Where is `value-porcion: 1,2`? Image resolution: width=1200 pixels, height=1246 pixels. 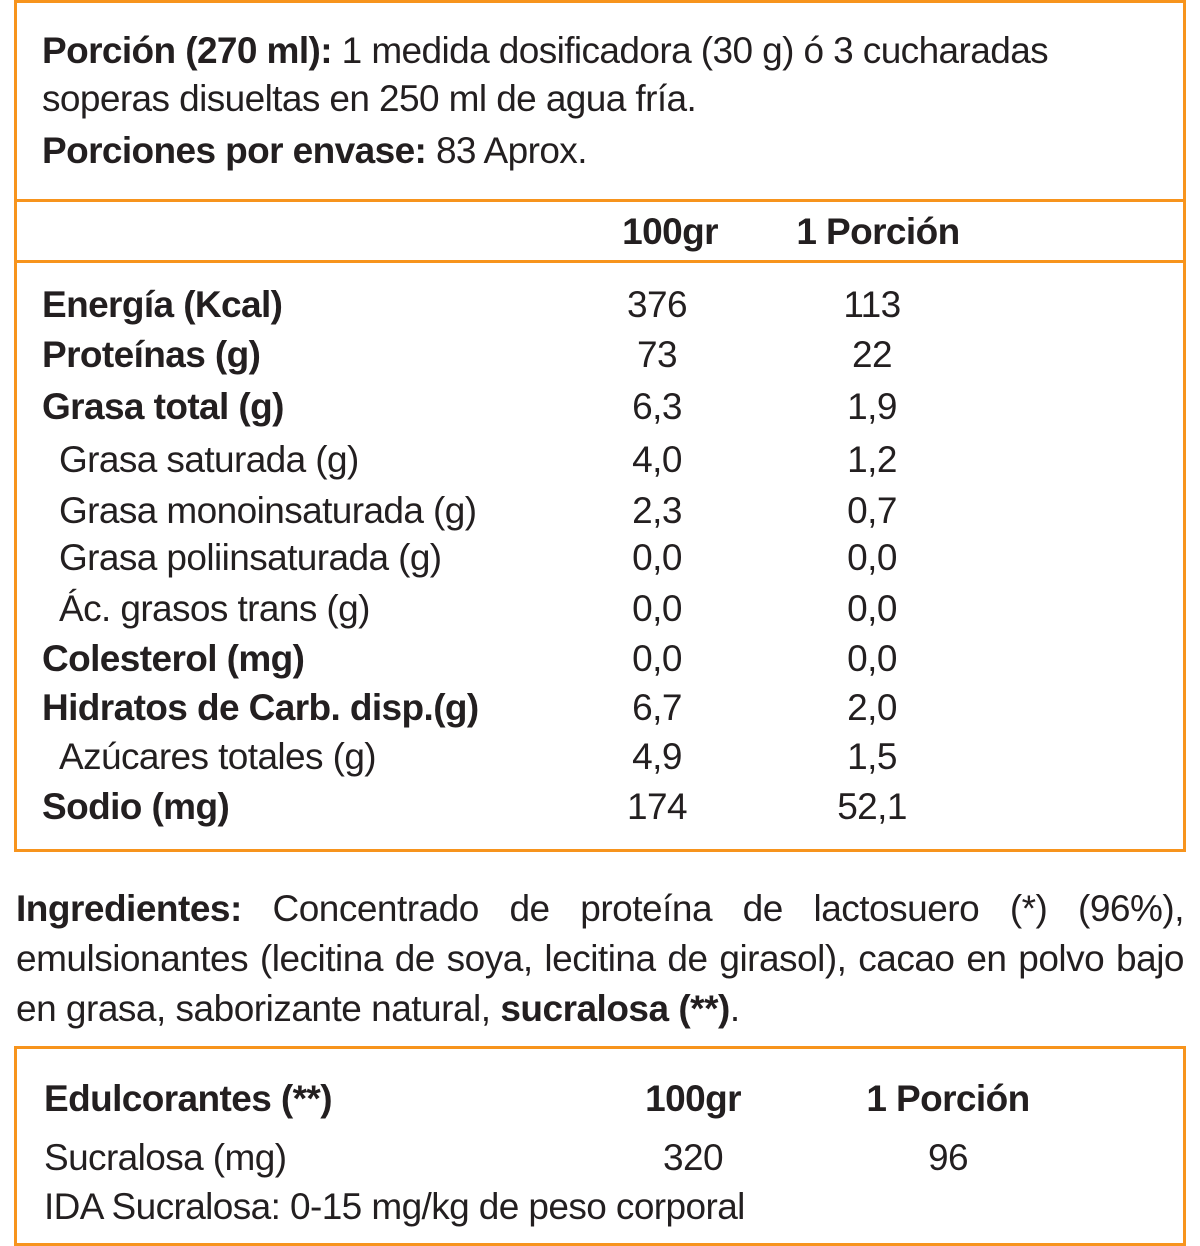
value-porcion: 1,2 is located at coordinates (872, 459).